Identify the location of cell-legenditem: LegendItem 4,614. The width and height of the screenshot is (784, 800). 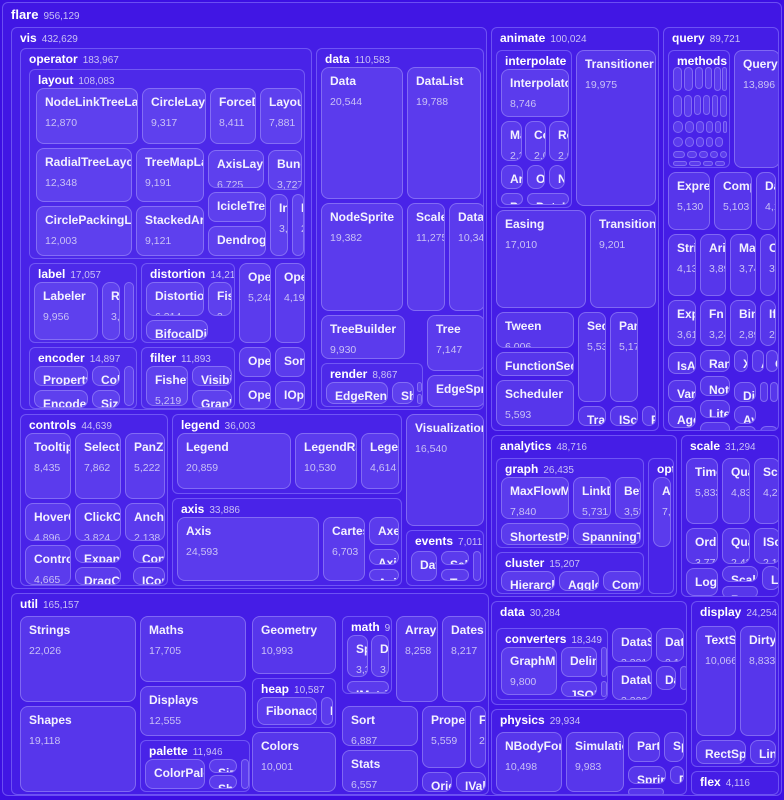
(380, 461).